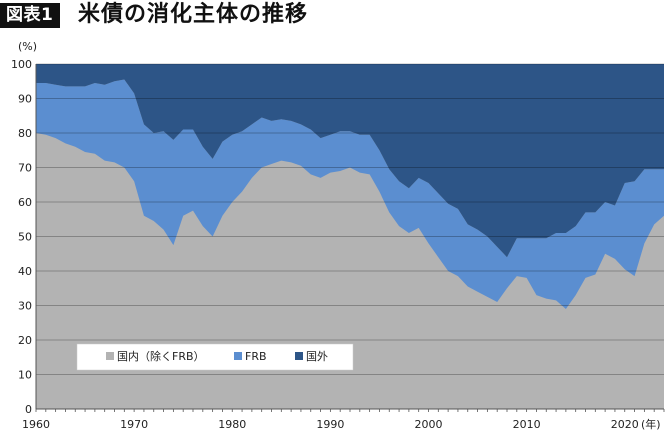 This screenshot has width=670, height=437. What do you see at coordinates (36, 424) in the screenshot?
I see `x-tick-label: 1960` at bounding box center [36, 424].